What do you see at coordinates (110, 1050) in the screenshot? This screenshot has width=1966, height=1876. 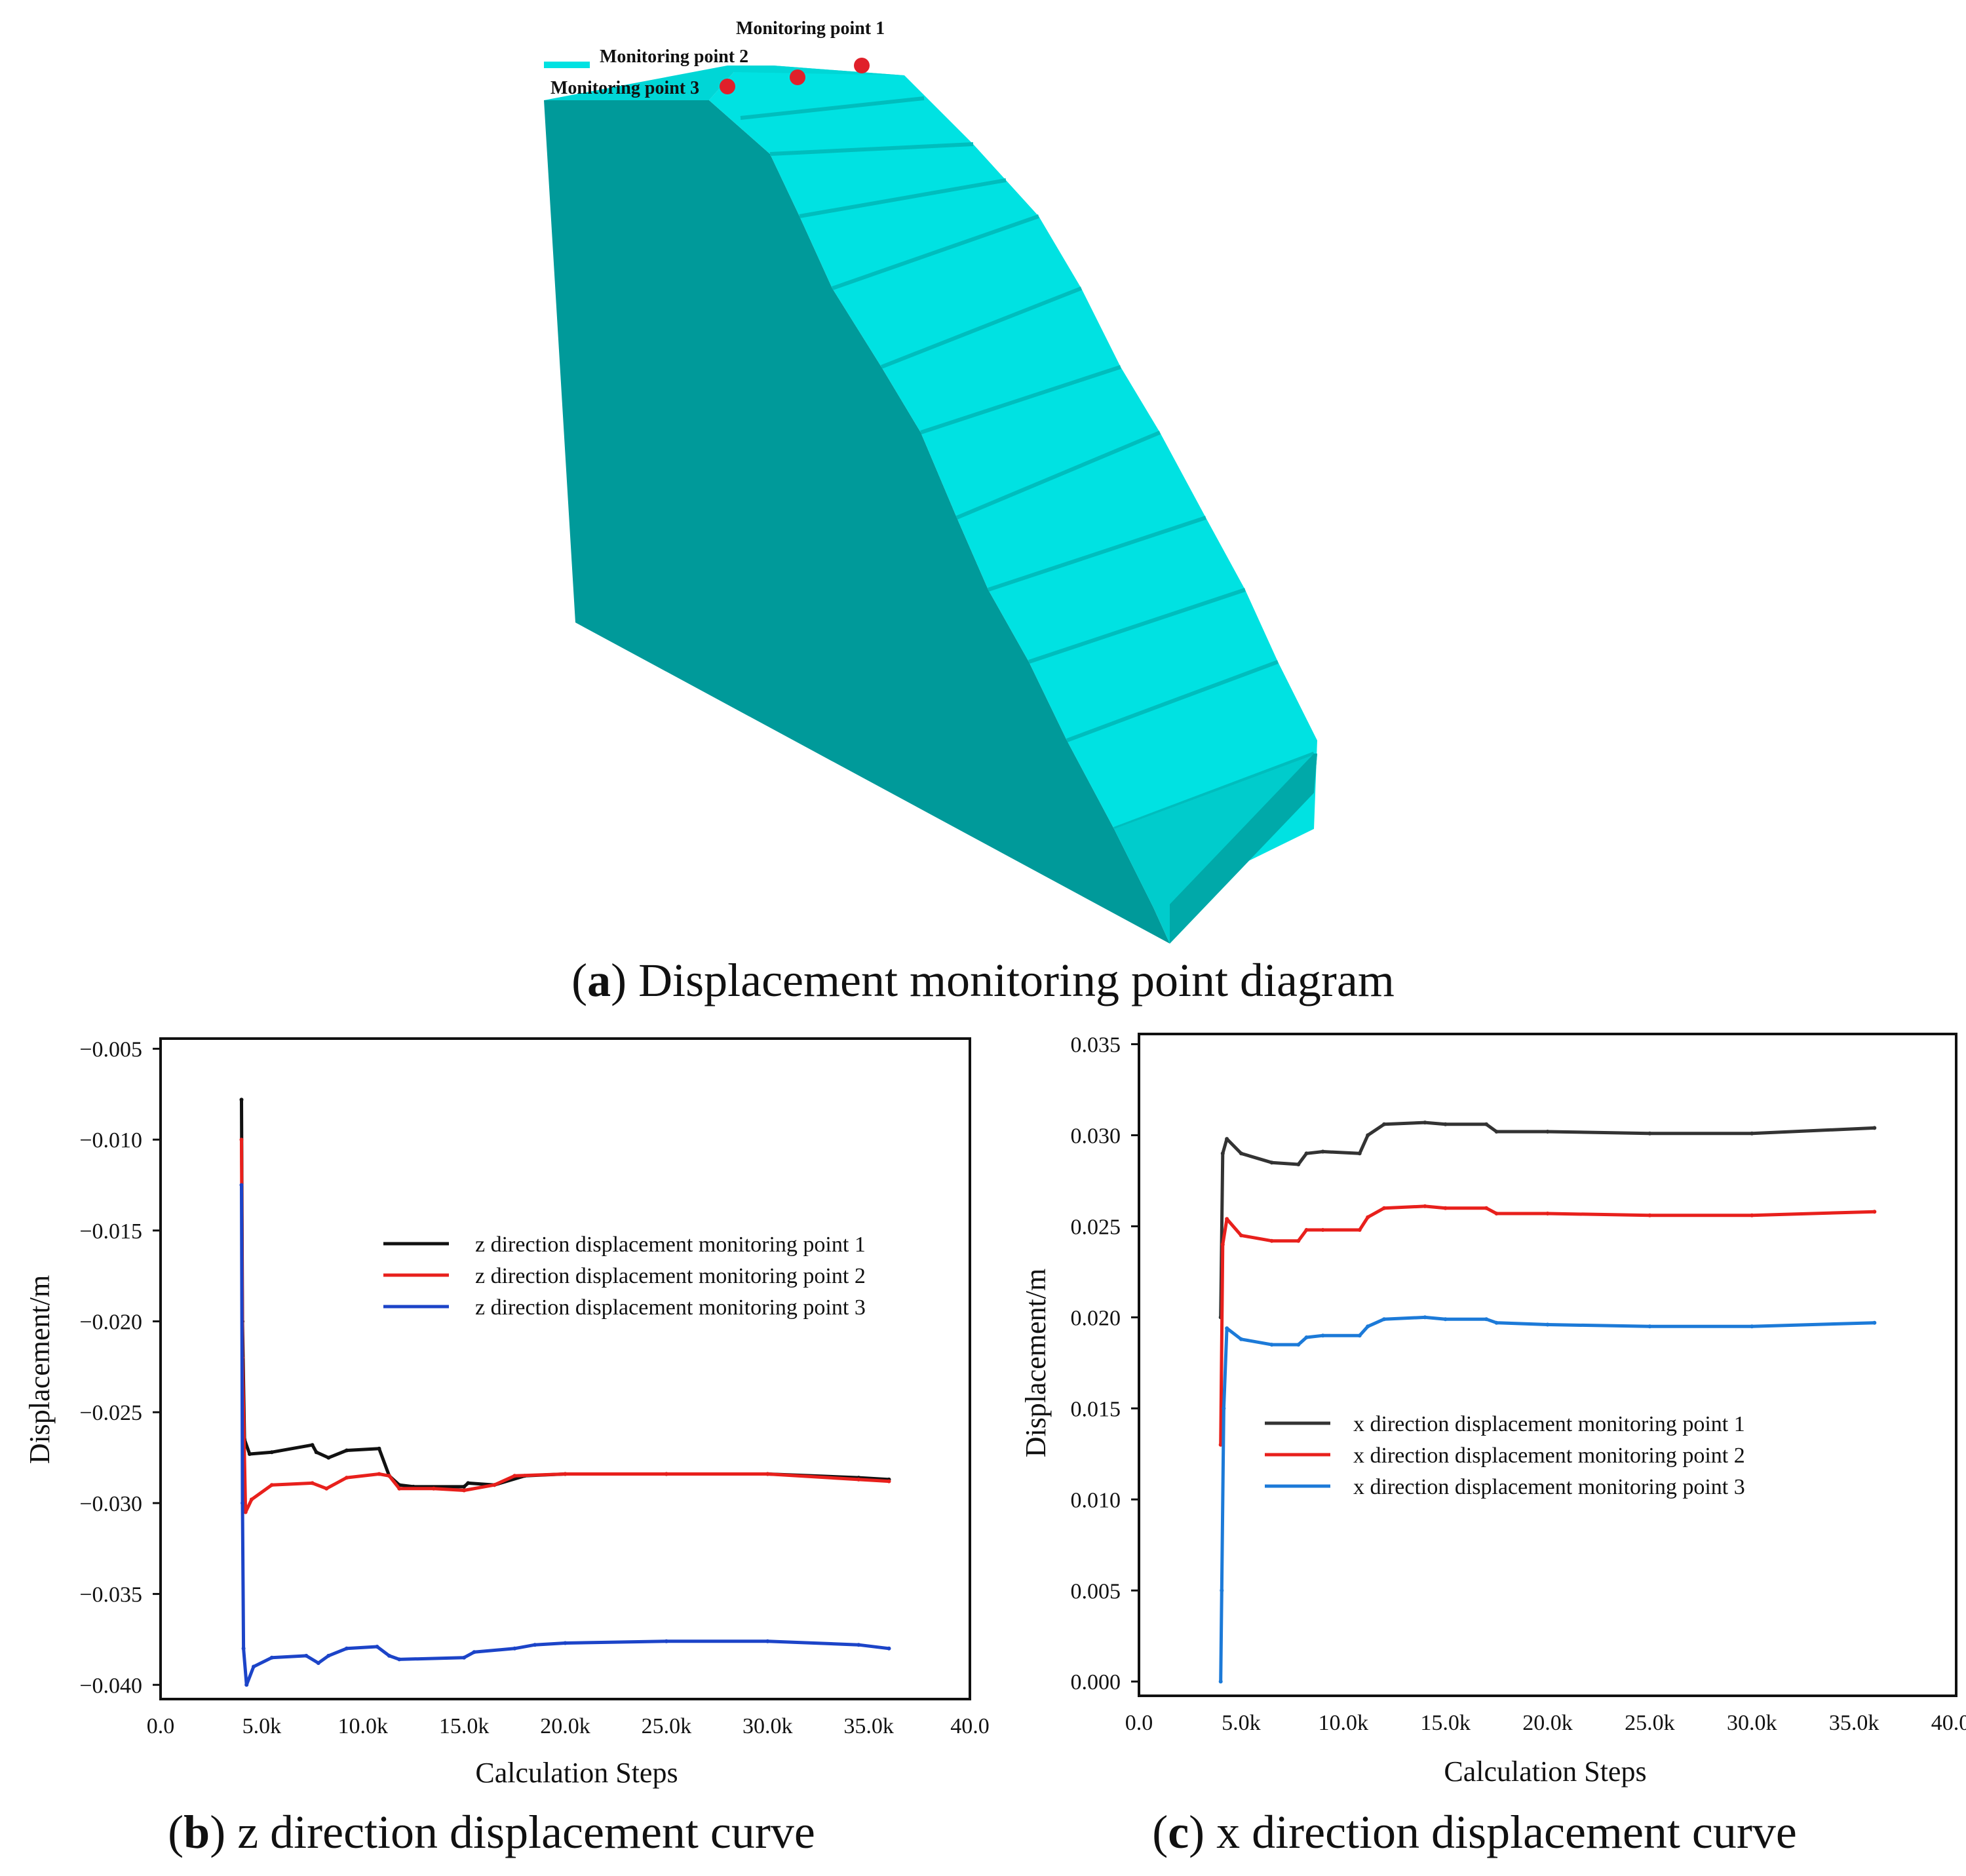 I see `y-tick-label: −0.005` at bounding box center [110, 1050].